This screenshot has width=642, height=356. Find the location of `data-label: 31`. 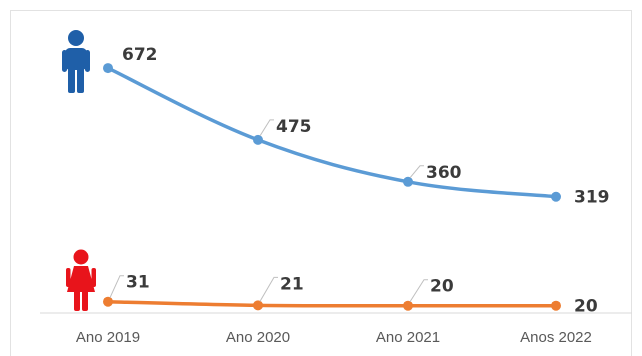

data-label: 31 is located at coordinates (138, 283).